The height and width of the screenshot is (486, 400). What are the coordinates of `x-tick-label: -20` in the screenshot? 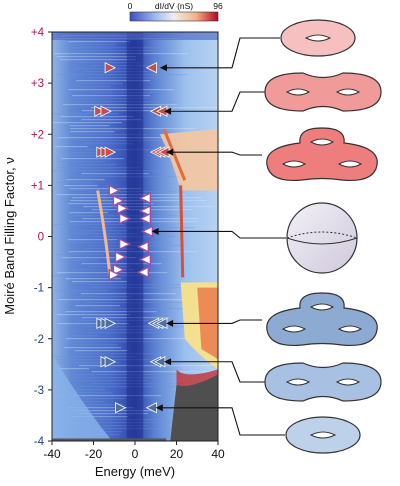 It's located at (94, 454).